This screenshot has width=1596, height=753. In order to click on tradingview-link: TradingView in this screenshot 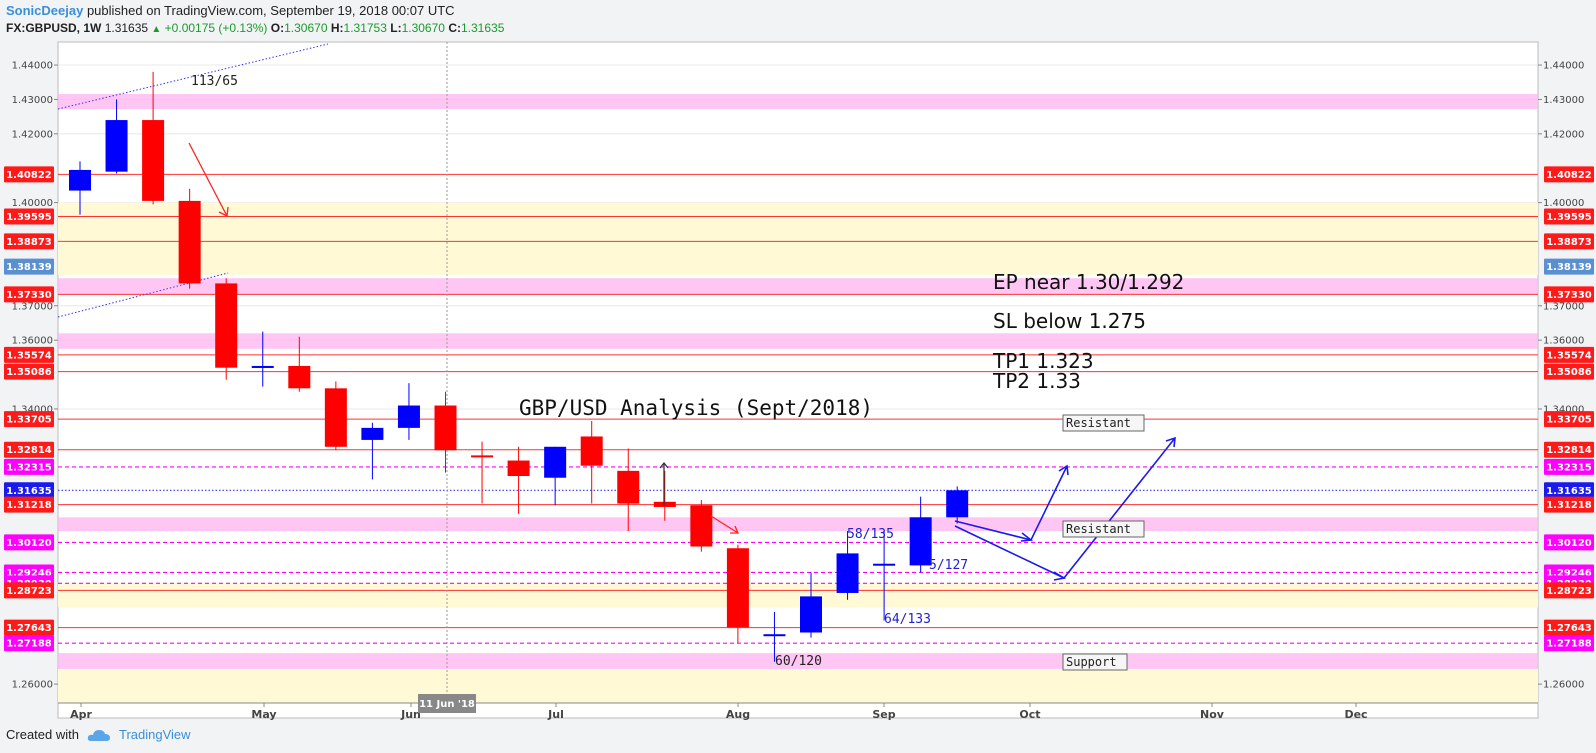, I will do `click(154, 734)`.